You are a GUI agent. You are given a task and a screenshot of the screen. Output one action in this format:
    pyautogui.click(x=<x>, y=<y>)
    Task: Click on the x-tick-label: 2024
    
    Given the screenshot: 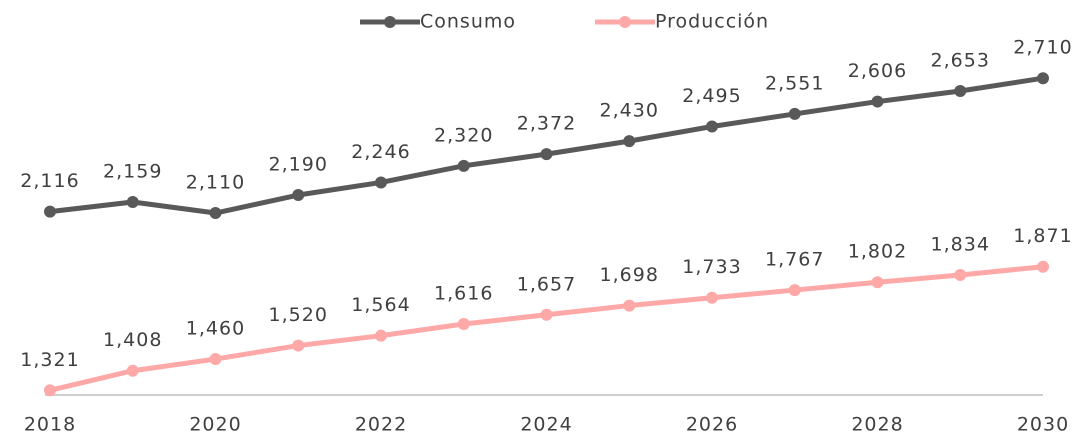 What is the action you would take?
    pyautogui.click(x=546, y=425)
    